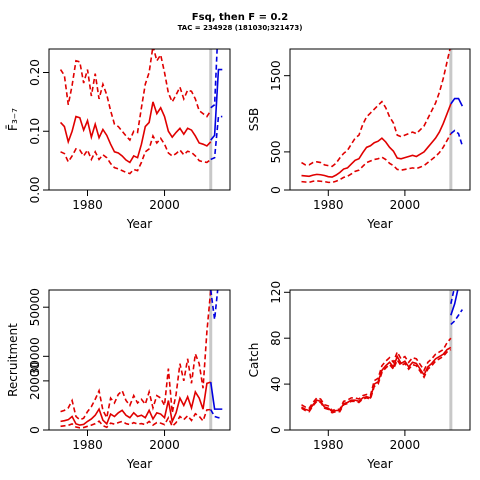 Image resolution: width=480 pixels, height=480 pixels. What do you see at coordinates (276, 292) in the screenshot?
I see `y-tick-label: 120` at bounding box center [276, 292].